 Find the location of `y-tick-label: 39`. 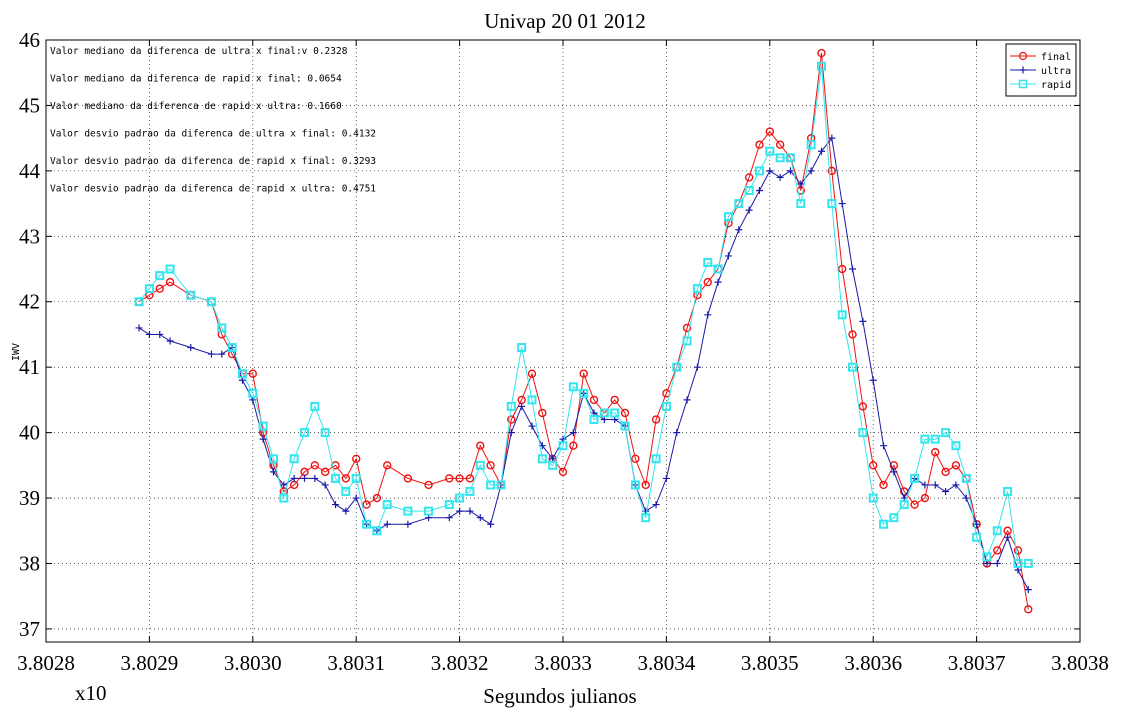

y-tick-label: 39 is located at coordinates (29, 498).